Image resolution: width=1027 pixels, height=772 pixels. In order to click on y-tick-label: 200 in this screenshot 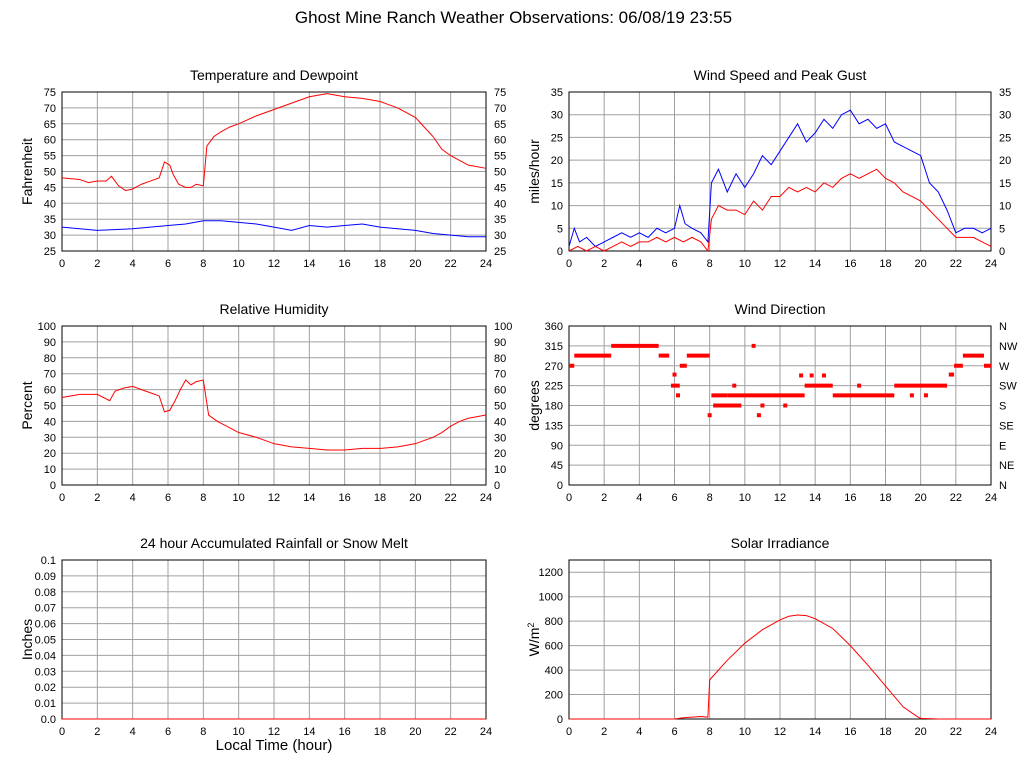, I will do `click(554, 696)`.